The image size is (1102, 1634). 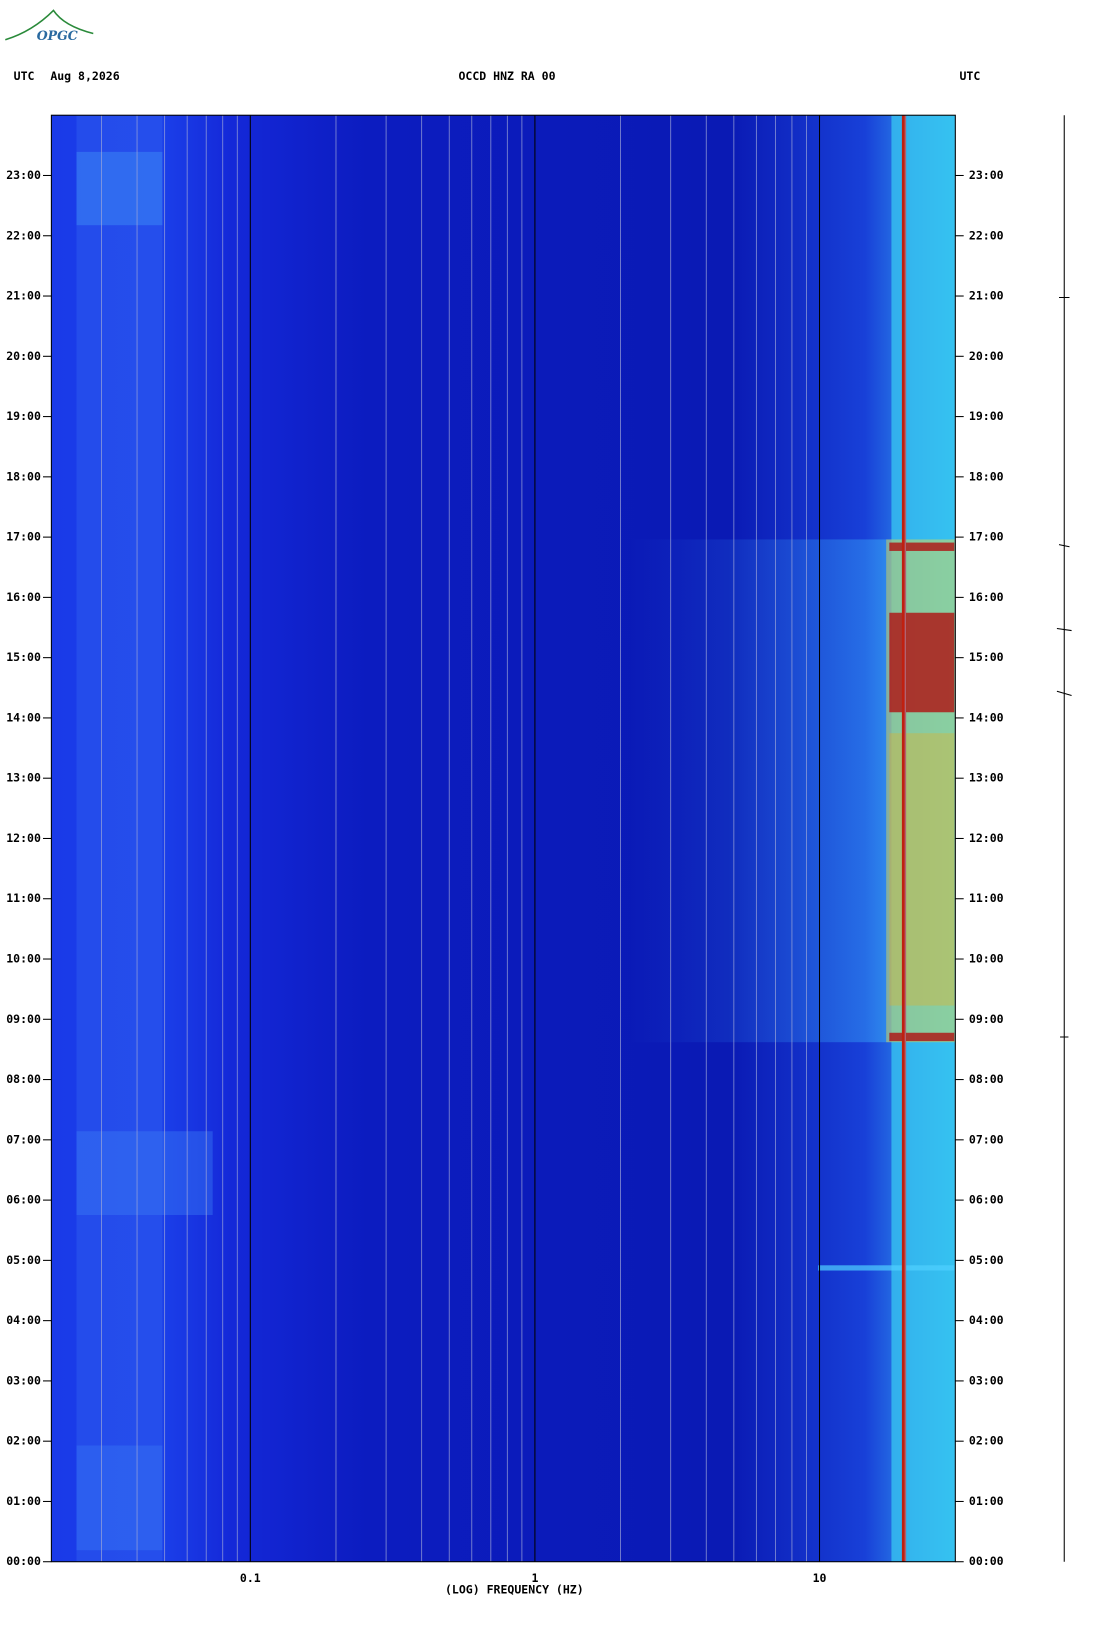 I want to click on y-tick-label-left: 04:00, so click(x=23, y=1320).